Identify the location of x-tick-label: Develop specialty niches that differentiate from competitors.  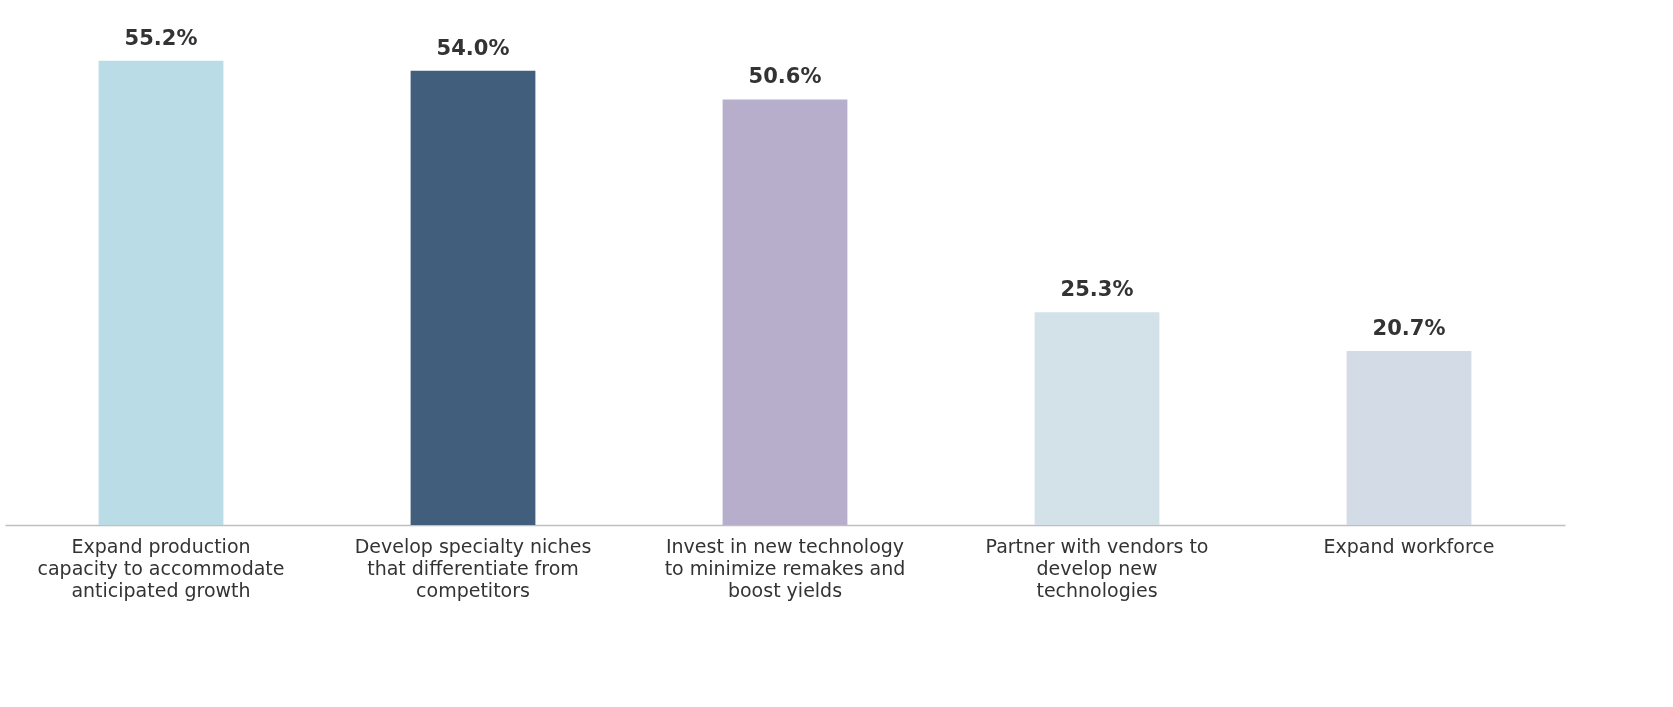
(473, 567).